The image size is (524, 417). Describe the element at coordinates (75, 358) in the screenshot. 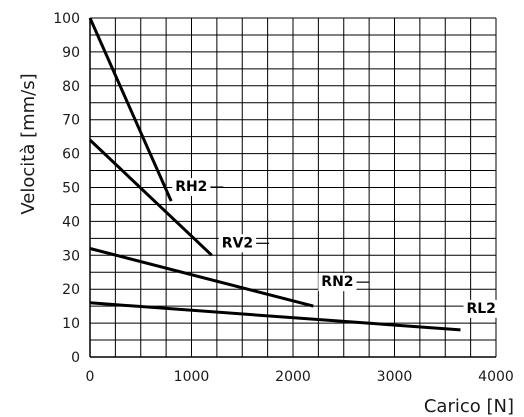

I see `y-tick-label: 0` at that location.